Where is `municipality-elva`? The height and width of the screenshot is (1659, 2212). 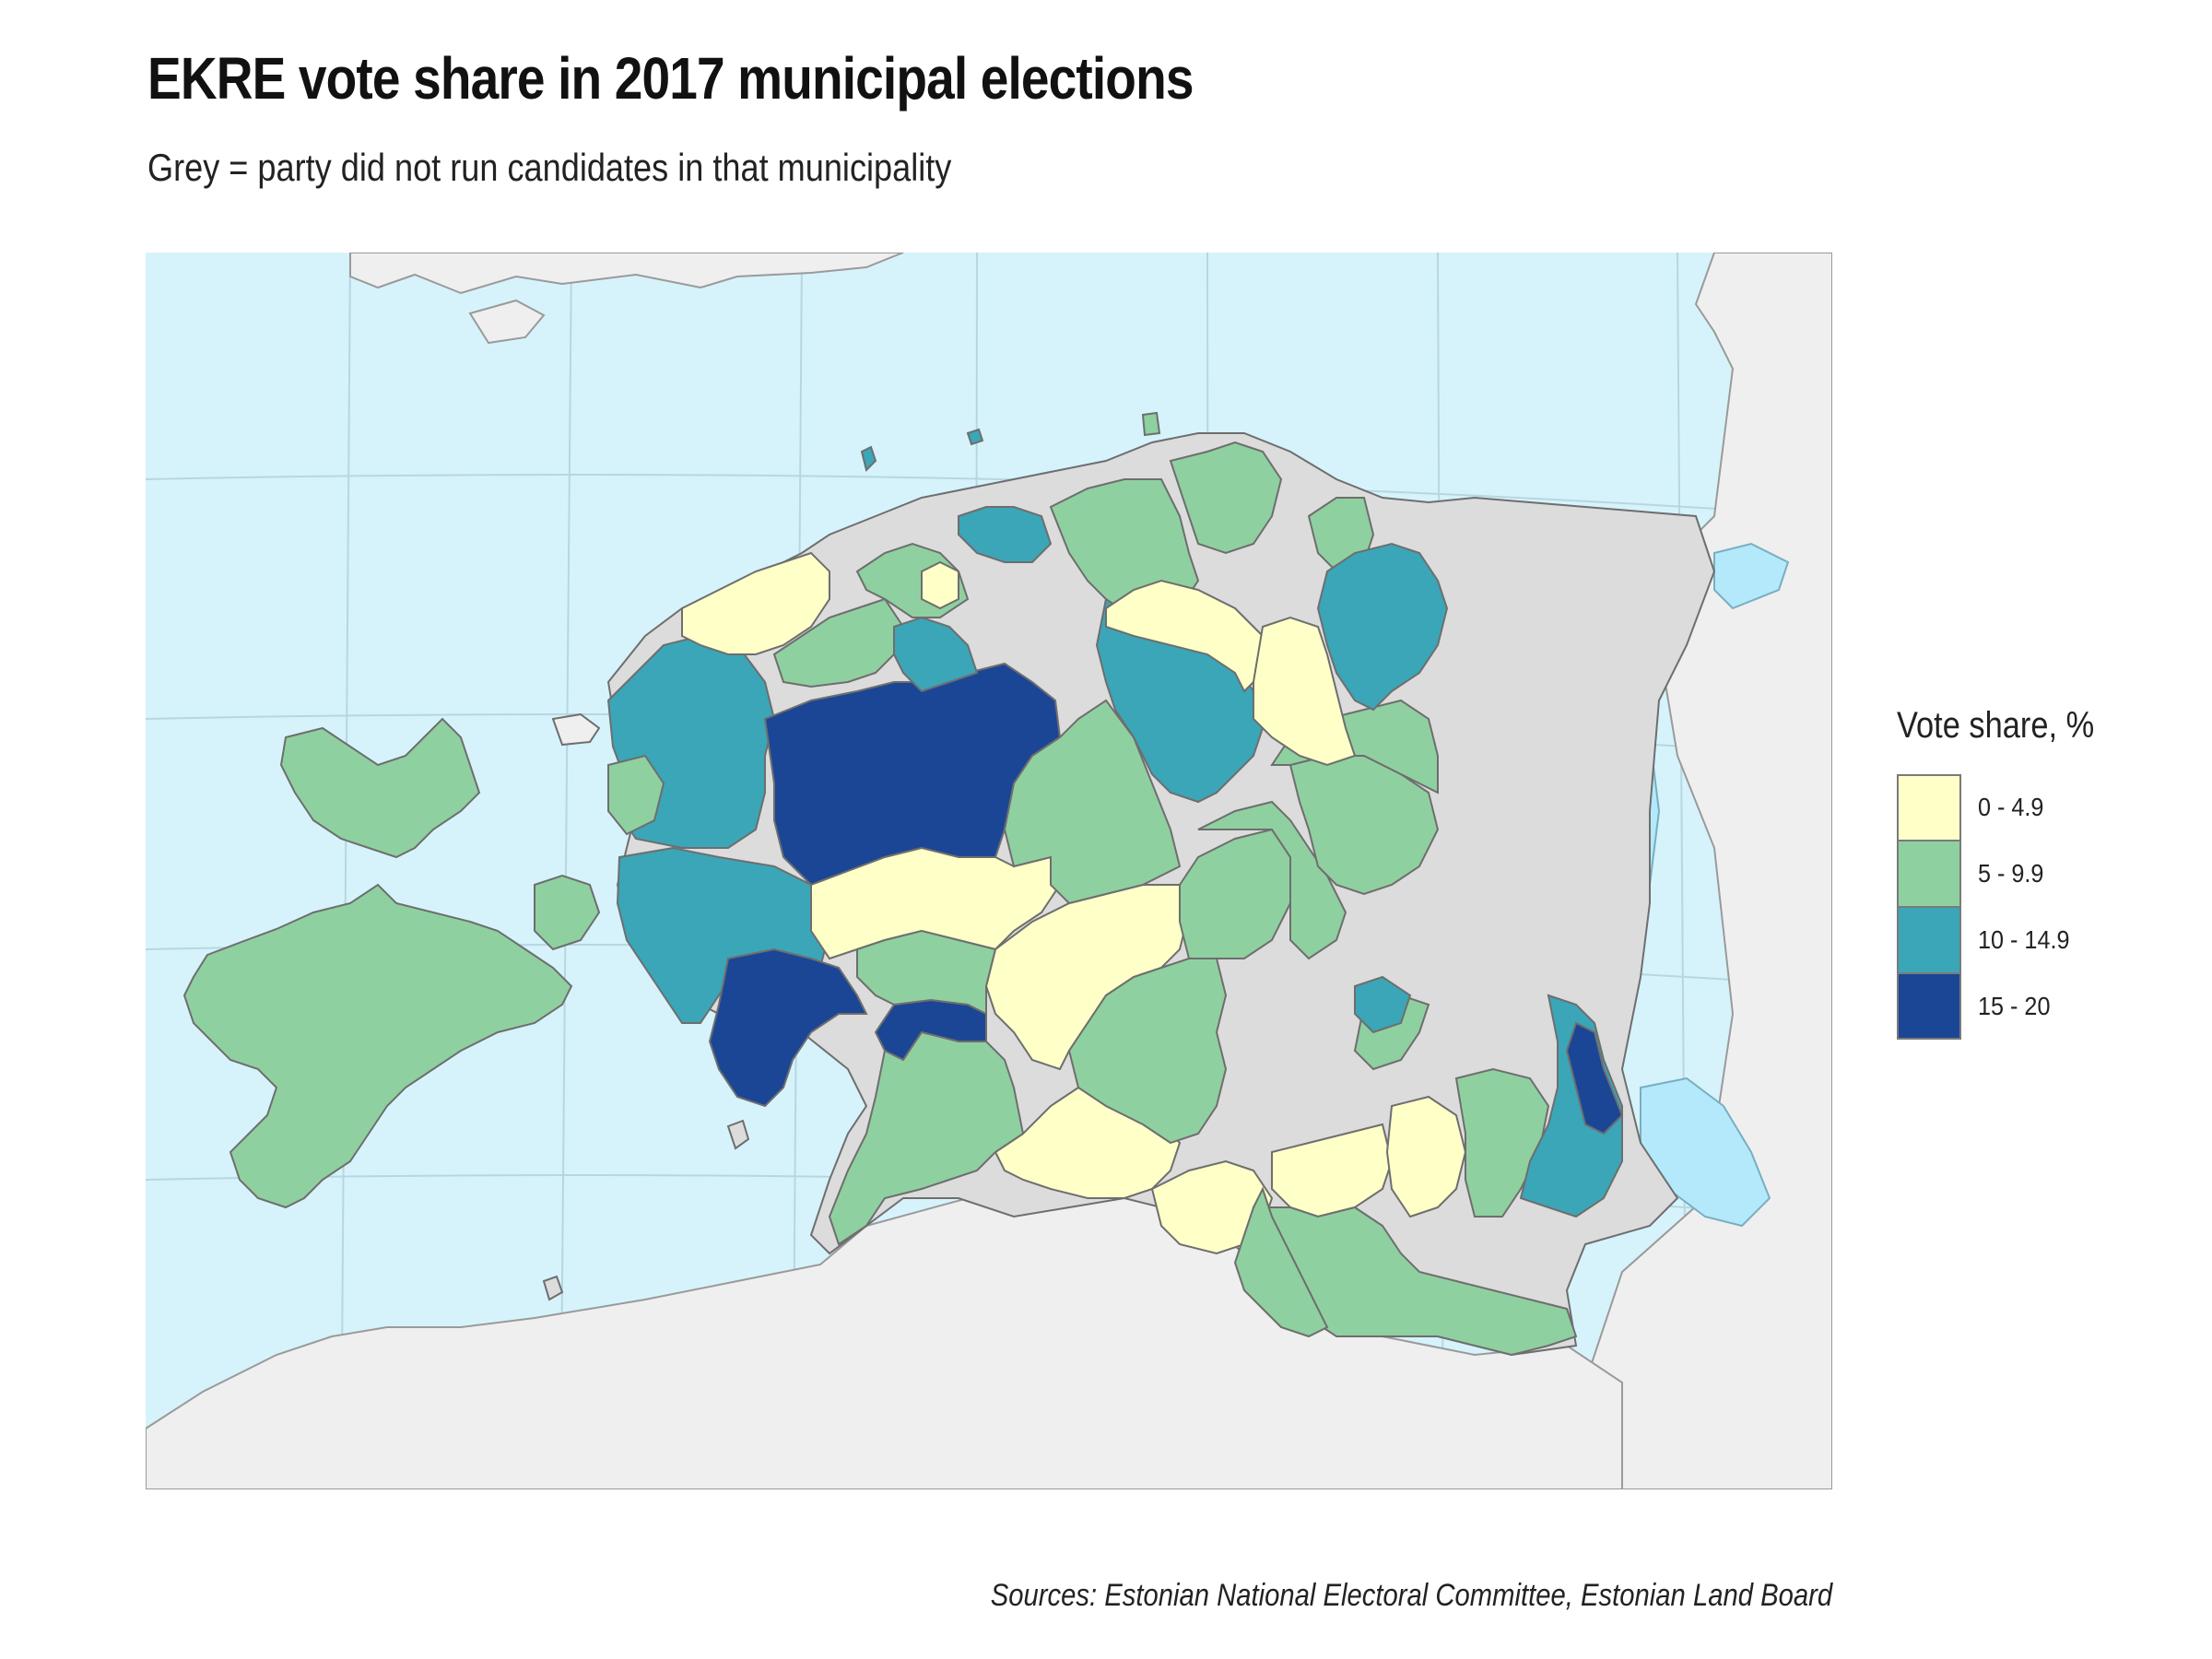
municipality-elva is located at coordinates (1426, 1156).